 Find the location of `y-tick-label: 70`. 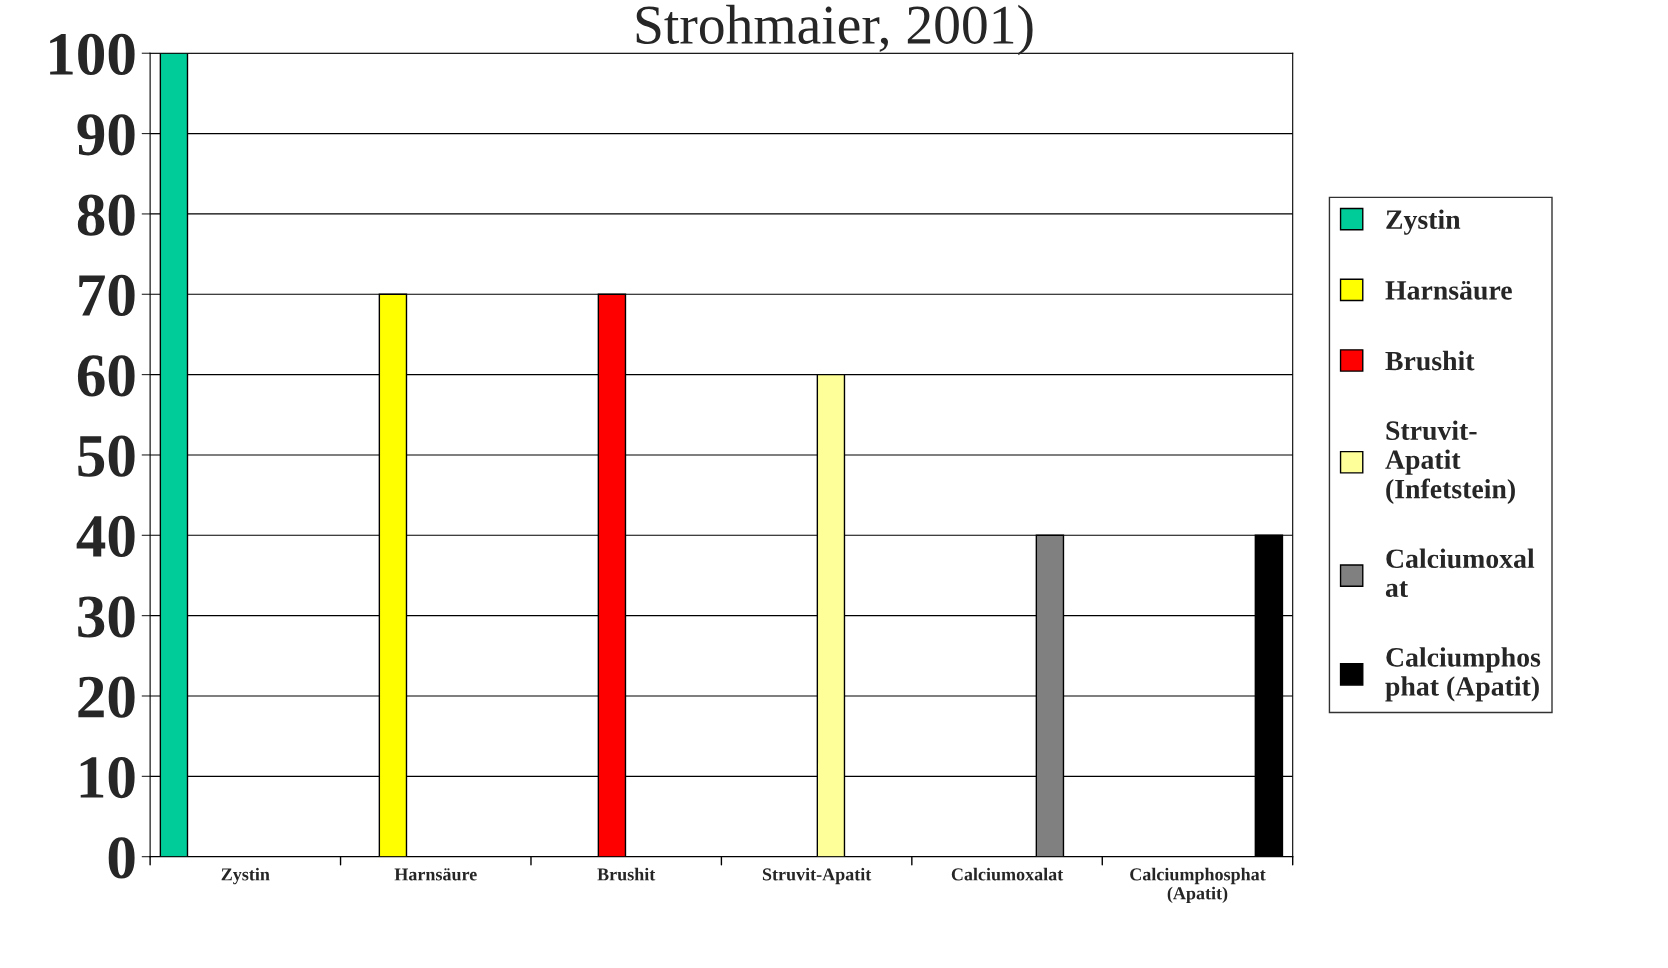

y-tick-label: 70 is located at coordinates (107, 295).